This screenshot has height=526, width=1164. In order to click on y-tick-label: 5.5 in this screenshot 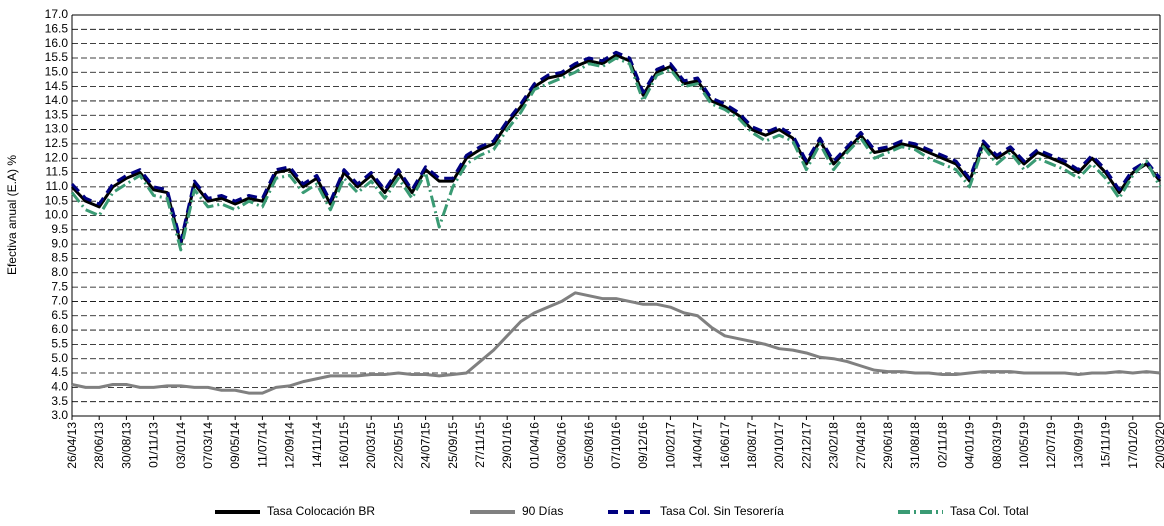, I will do `click(59, 344)`.